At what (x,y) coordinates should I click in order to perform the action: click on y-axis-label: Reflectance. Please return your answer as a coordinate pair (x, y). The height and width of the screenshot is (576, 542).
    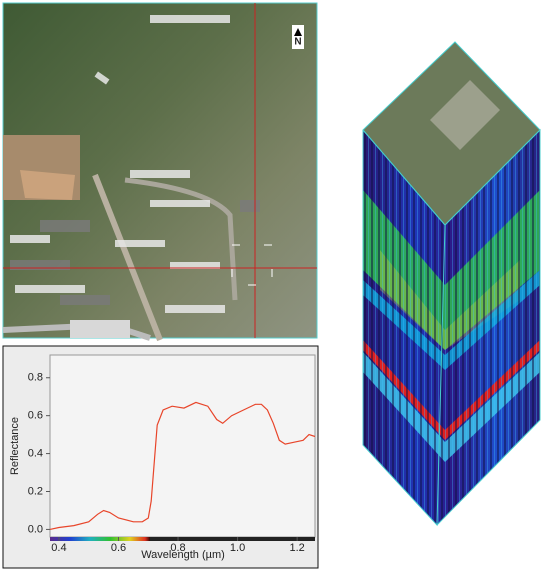
    Looking at the image, I should click on (15, 446).